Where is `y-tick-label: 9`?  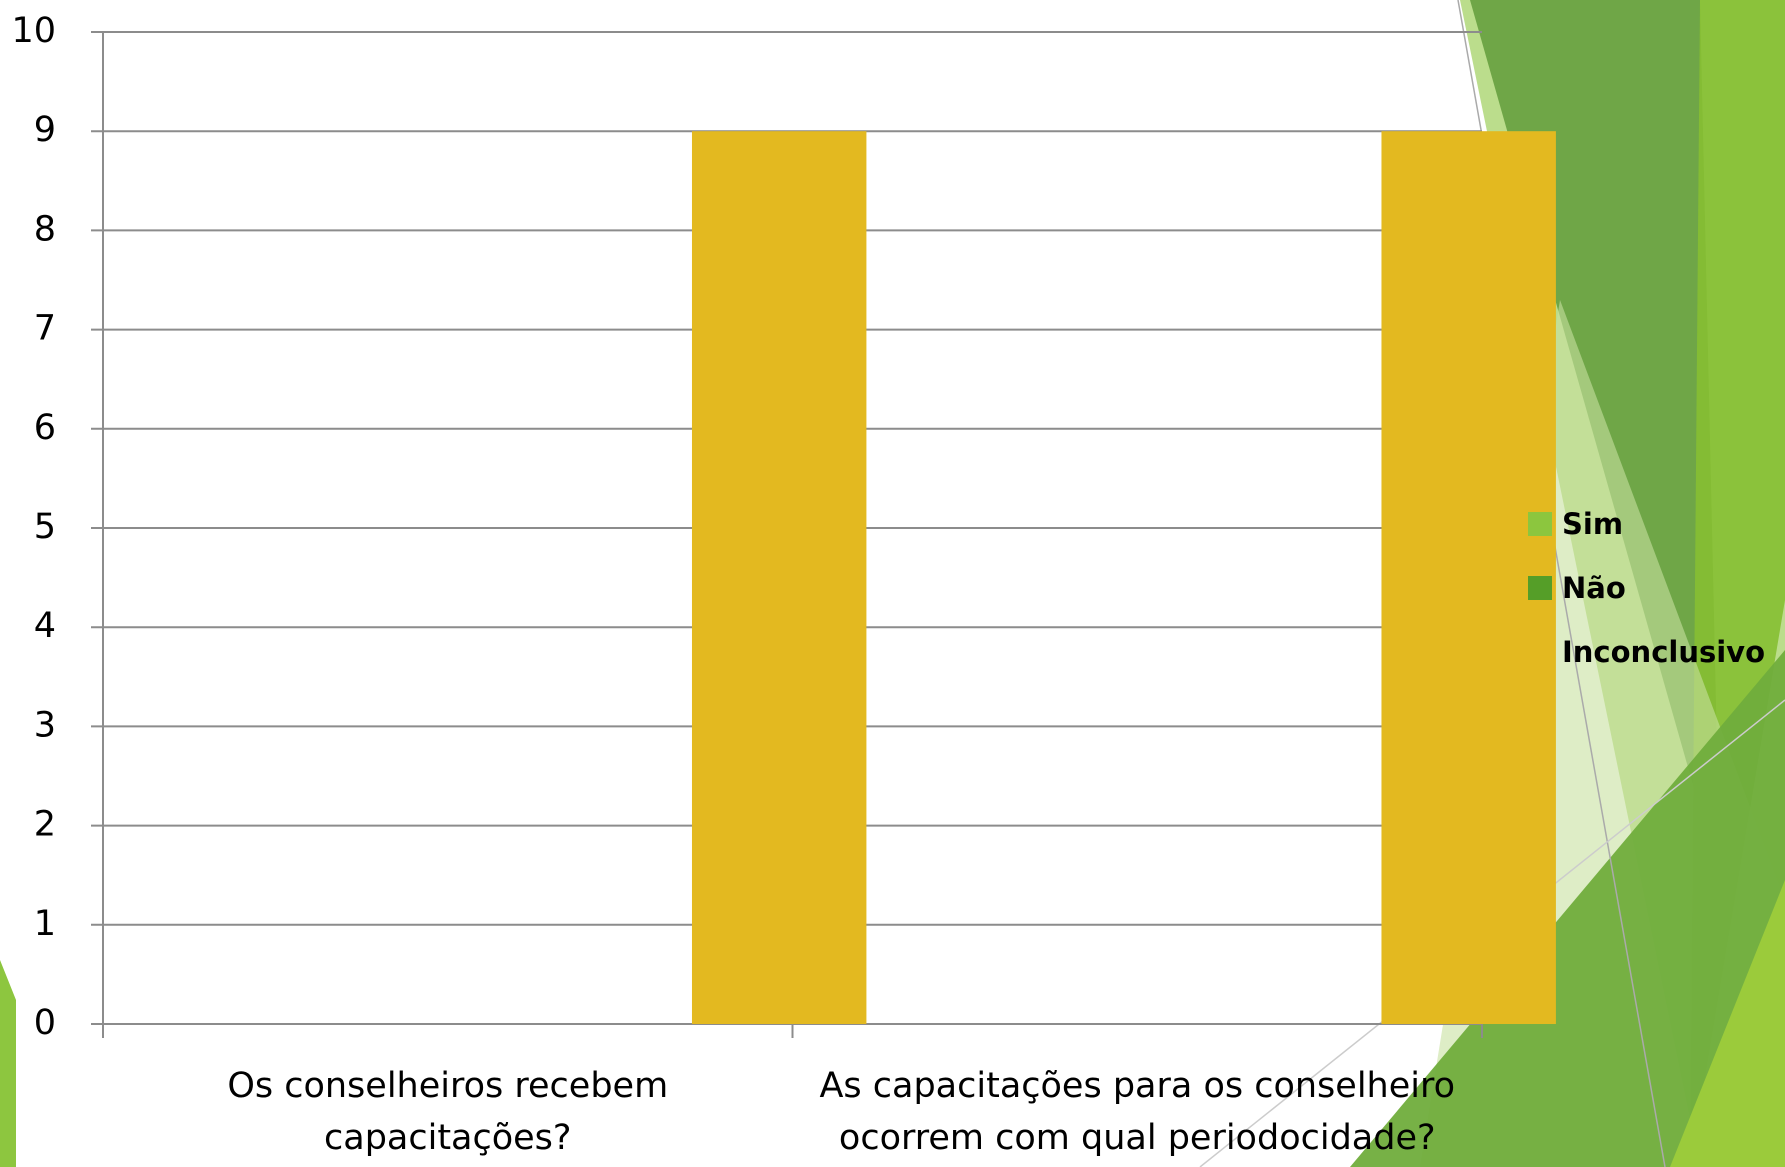
y-tick-label: 9 is located at coordinates (45, 130).